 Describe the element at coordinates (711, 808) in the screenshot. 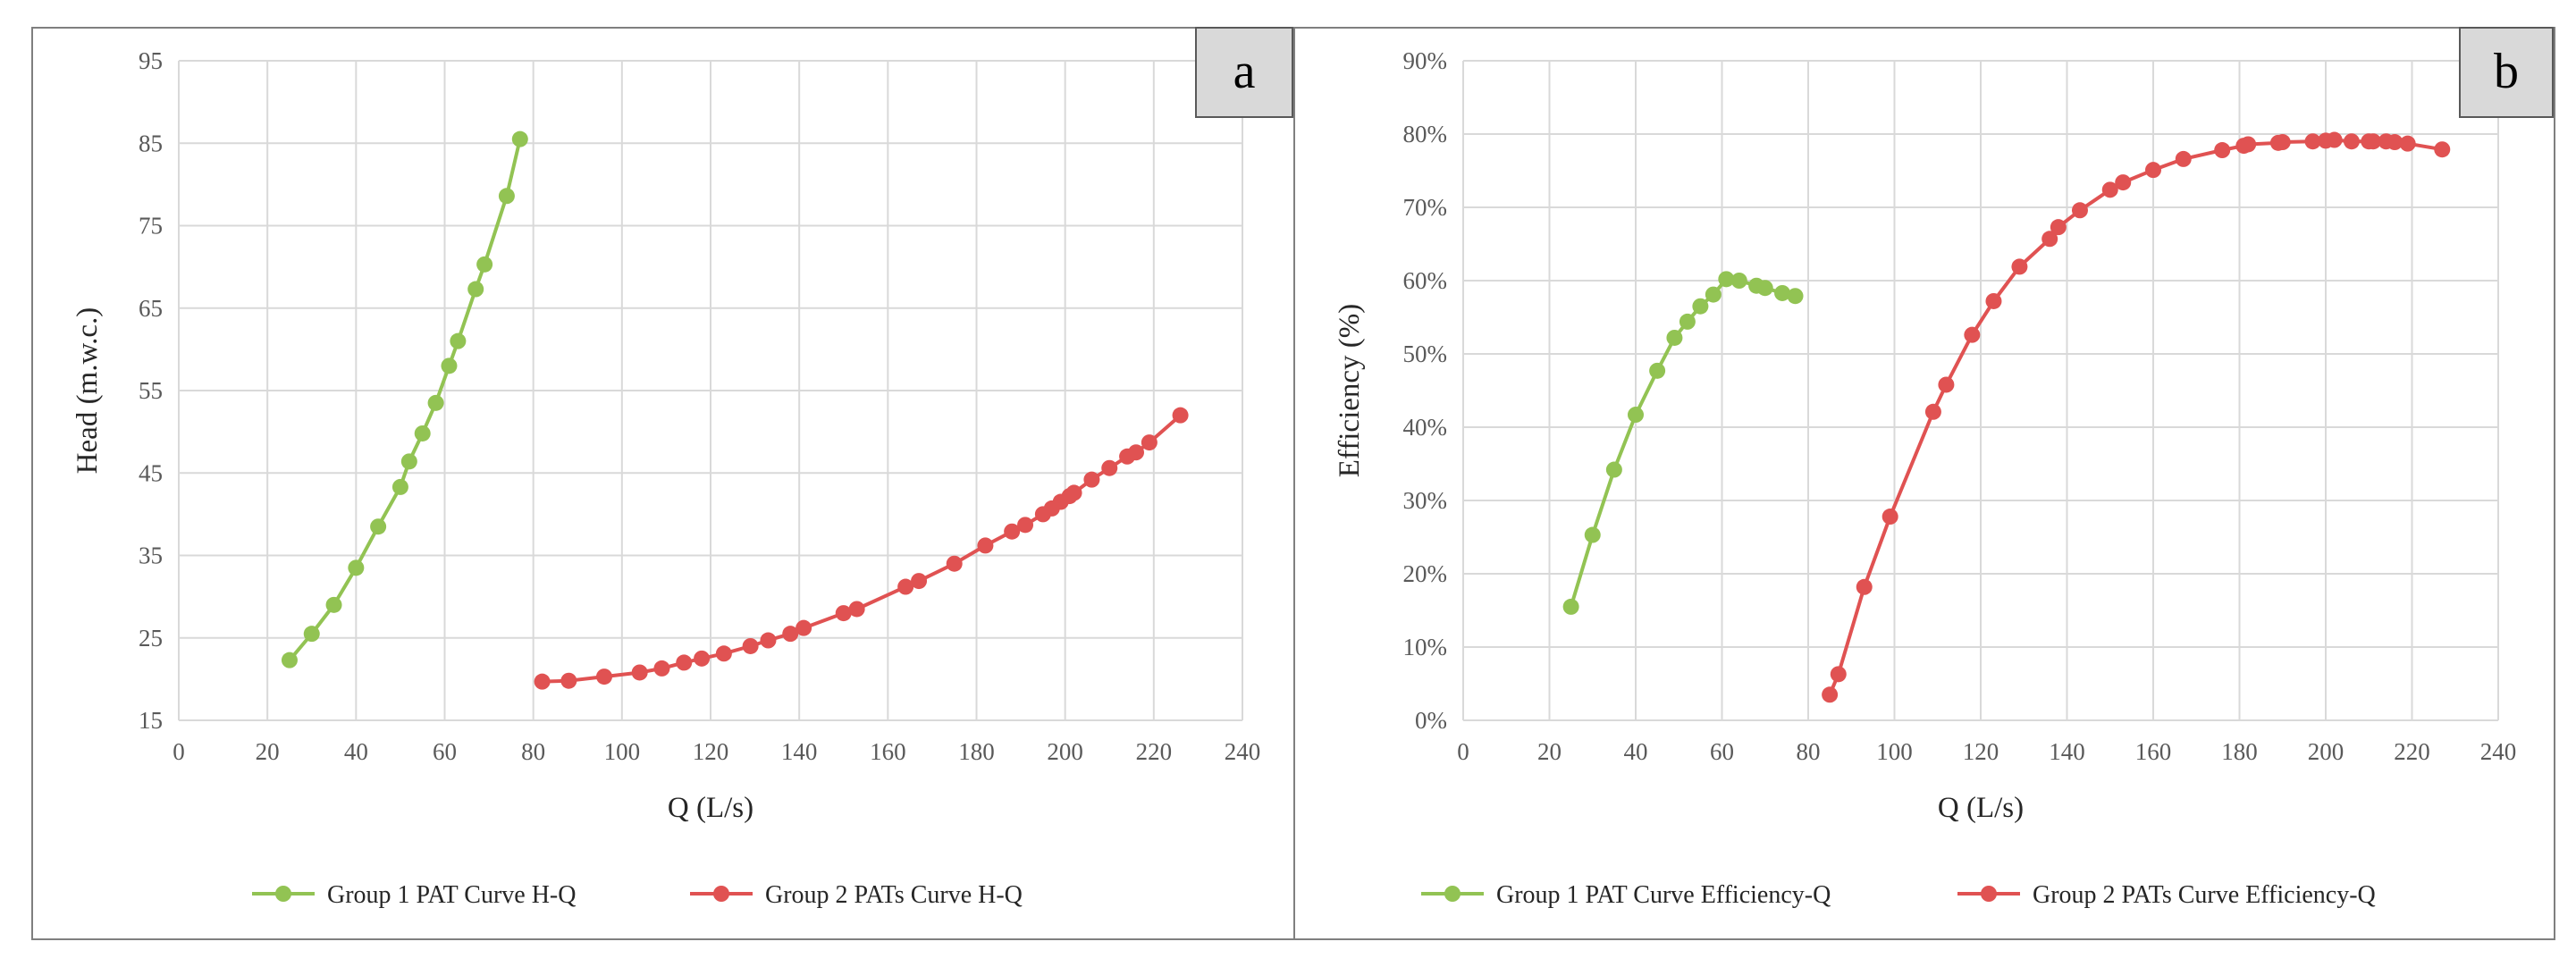

I see `x-axis-title-a: Q (L/s)` at that location.